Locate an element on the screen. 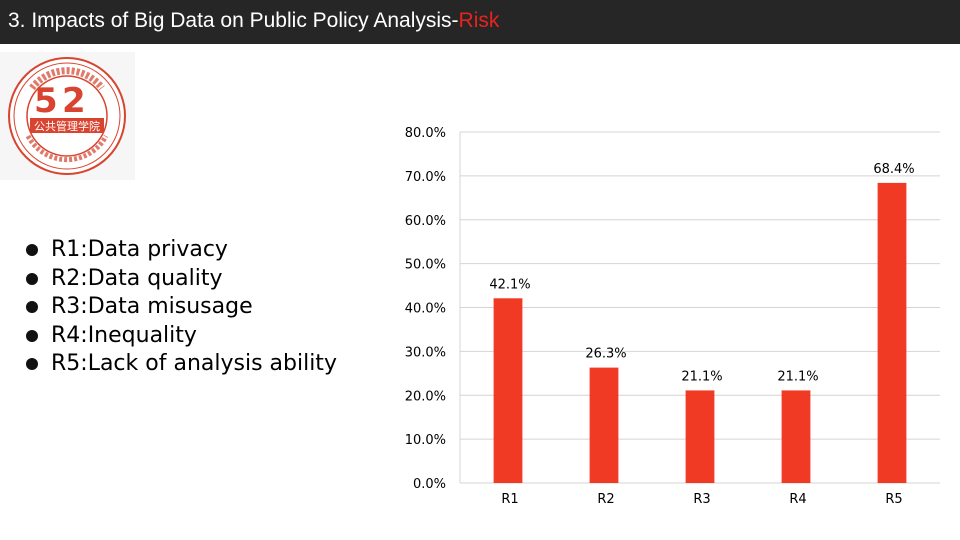  y-tick-label: 60.0% is located at coordinates (425, 221).